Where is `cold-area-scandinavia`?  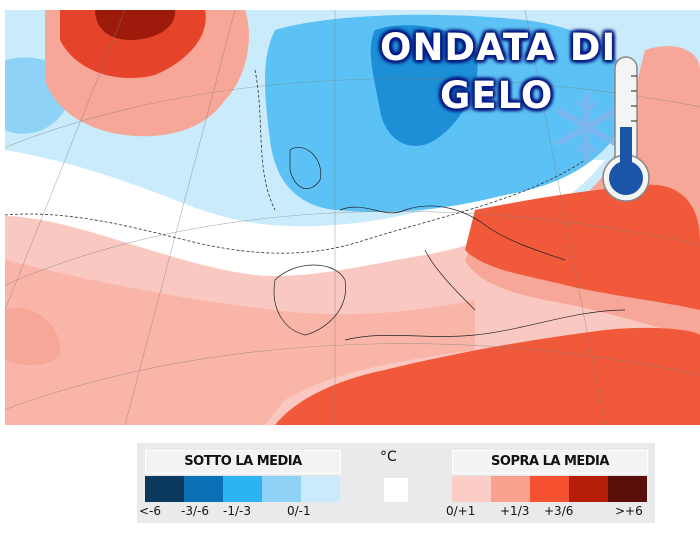
cold-area-scandinavia is located at coordinates (424, 85).